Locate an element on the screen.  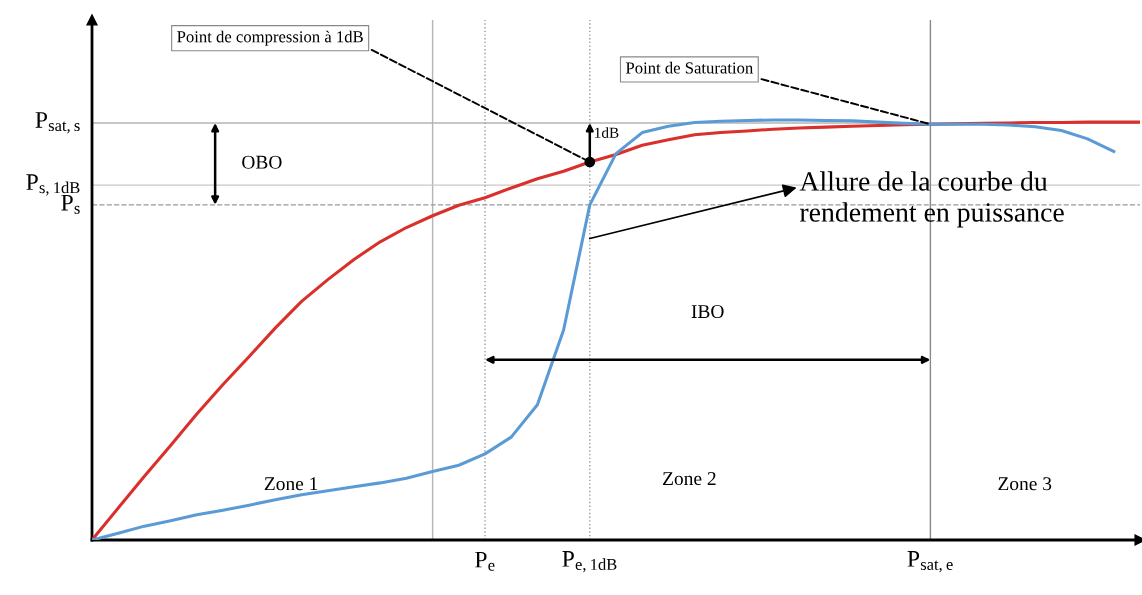
annotation: IBO is located at coordinates (707, 312).